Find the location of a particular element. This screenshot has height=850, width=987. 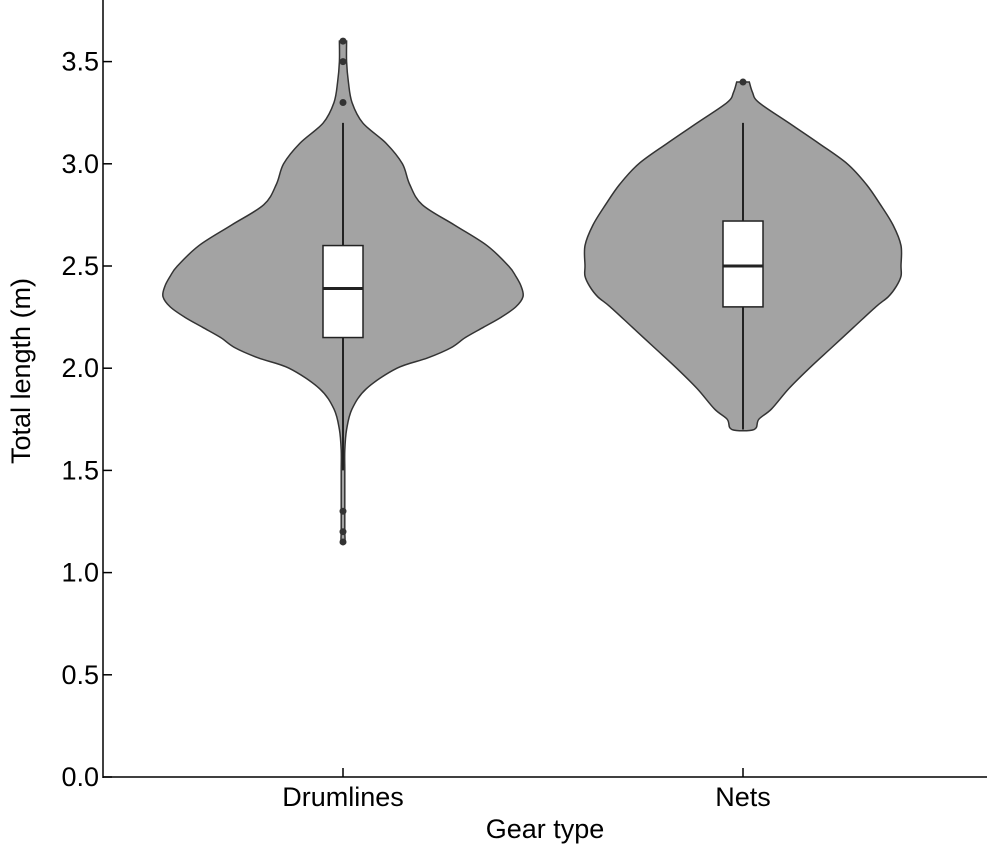

y-axis-title: Total length (m) is located at coordinates (21, 371).